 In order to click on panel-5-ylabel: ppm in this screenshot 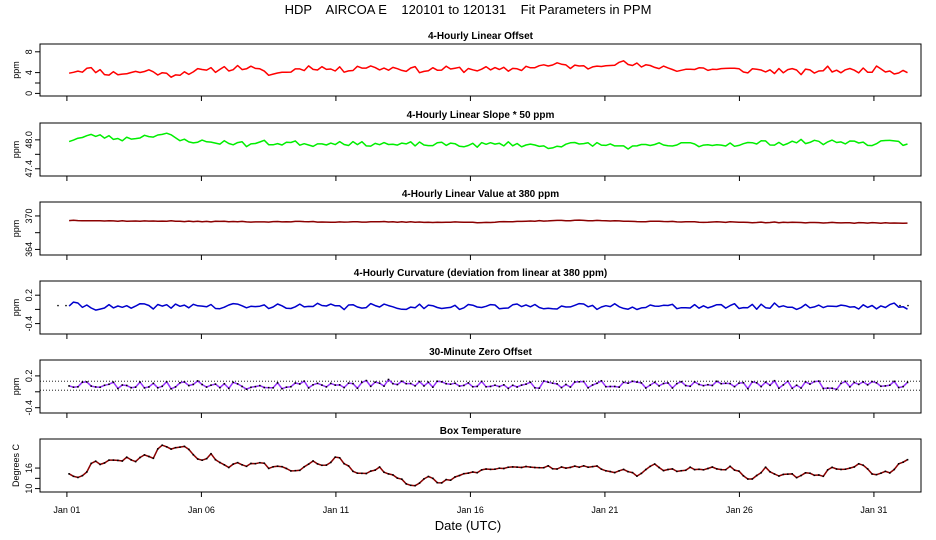, I will do `click(16, 387)`.